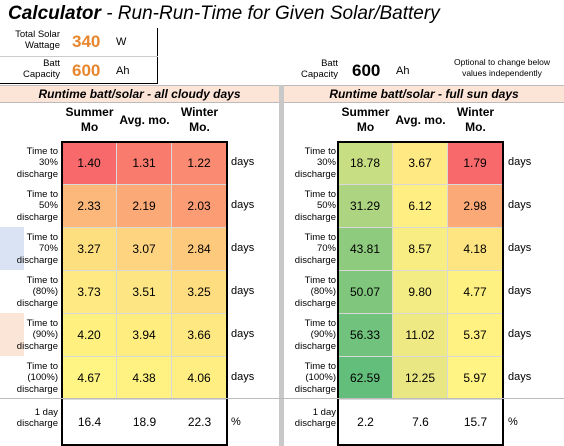  Describe the element at coordinates (365, 378) in the screenshot. I see `sun-cell: 62.59` at that location.